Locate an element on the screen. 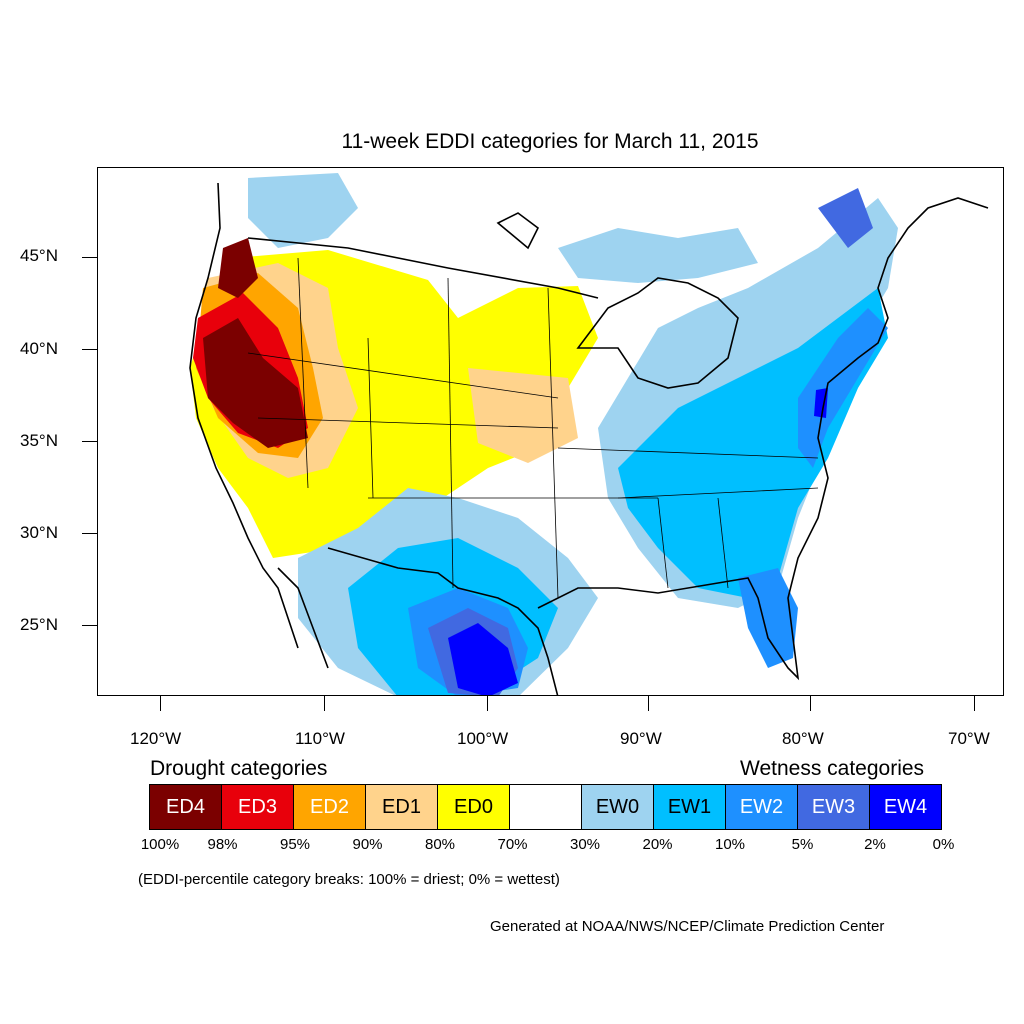 The height and width of the screenshot is (1024, 1024). region-ew2-atlantic is located at coordinates (843, 388).